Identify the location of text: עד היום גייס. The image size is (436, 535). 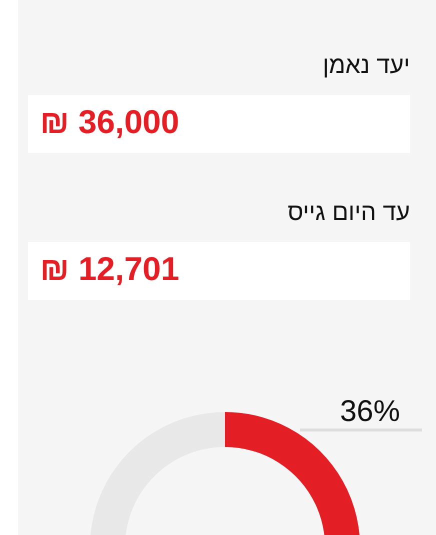
(349, 213).